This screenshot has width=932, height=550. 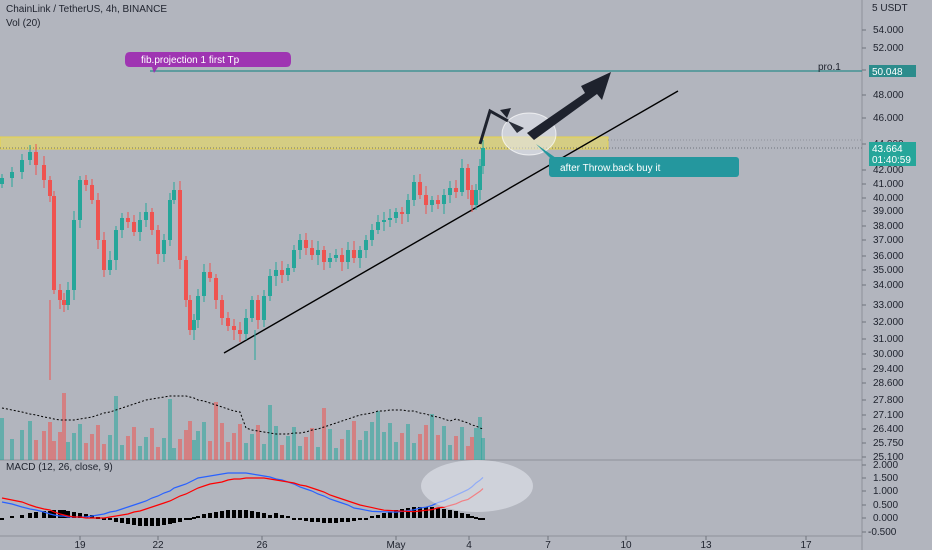 I want to click on price-tick-label: 27.100, so click(x=888, y=415).